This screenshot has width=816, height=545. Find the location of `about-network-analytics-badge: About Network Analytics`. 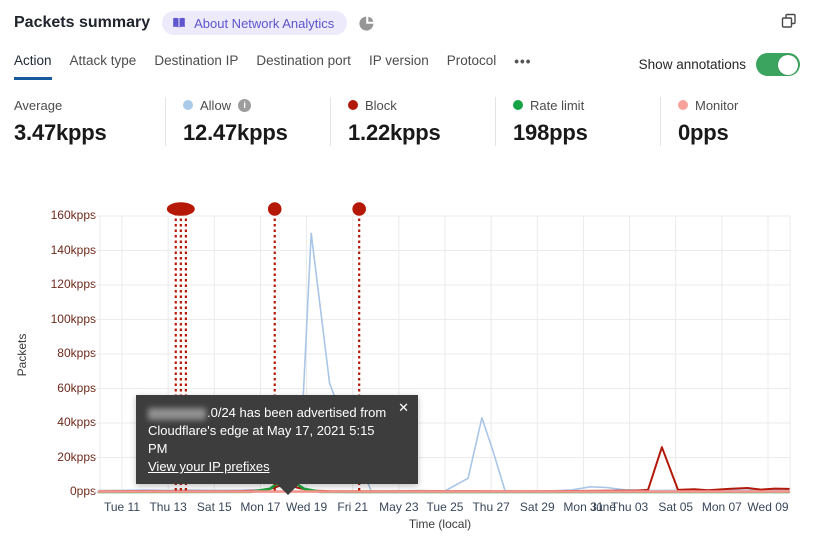

about-network-analytics-badge: About Network Analytics is located at coordinates (255, 23).